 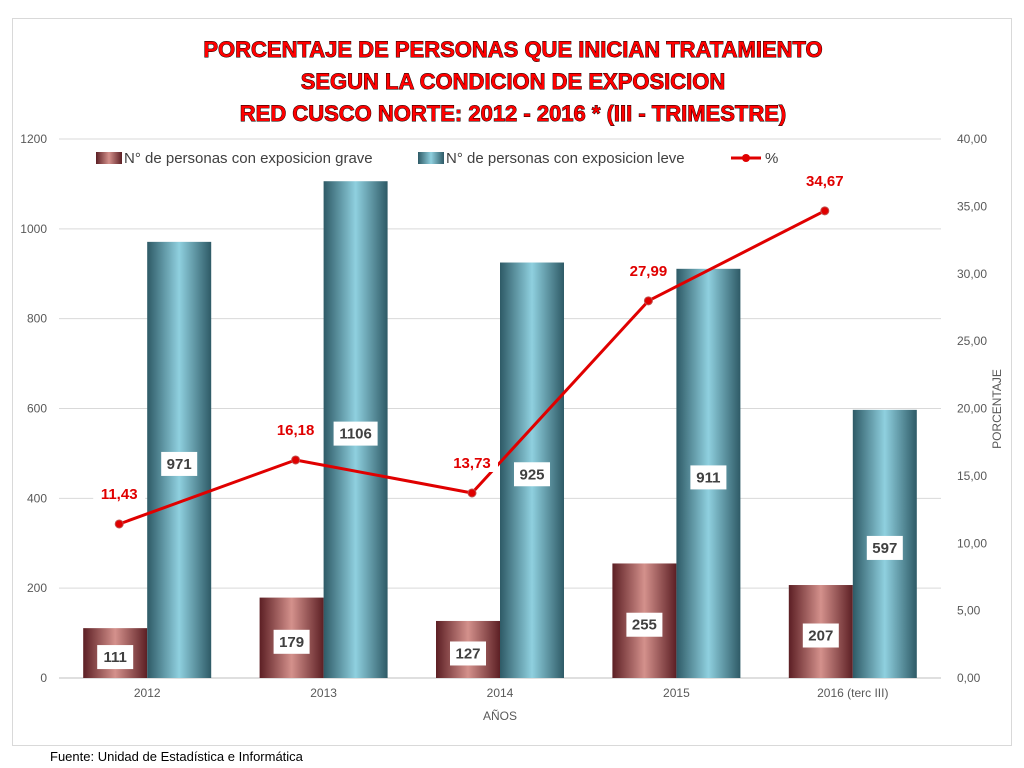 I want to click on bar-grave-label: 179, so click(x=291, y=642).